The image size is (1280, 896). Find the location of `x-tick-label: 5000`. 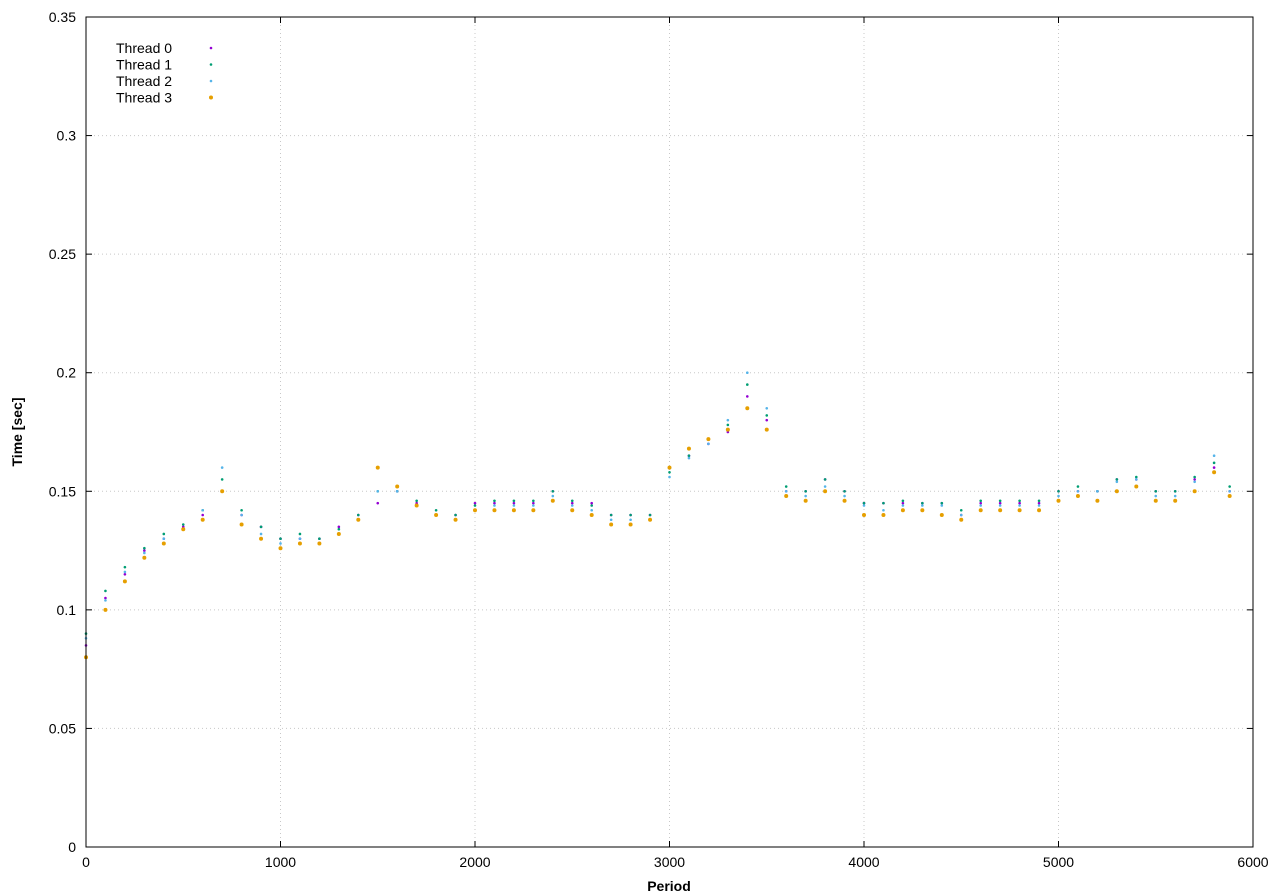

x-tick-label: 5000 is located at coordinates (1058, 862).